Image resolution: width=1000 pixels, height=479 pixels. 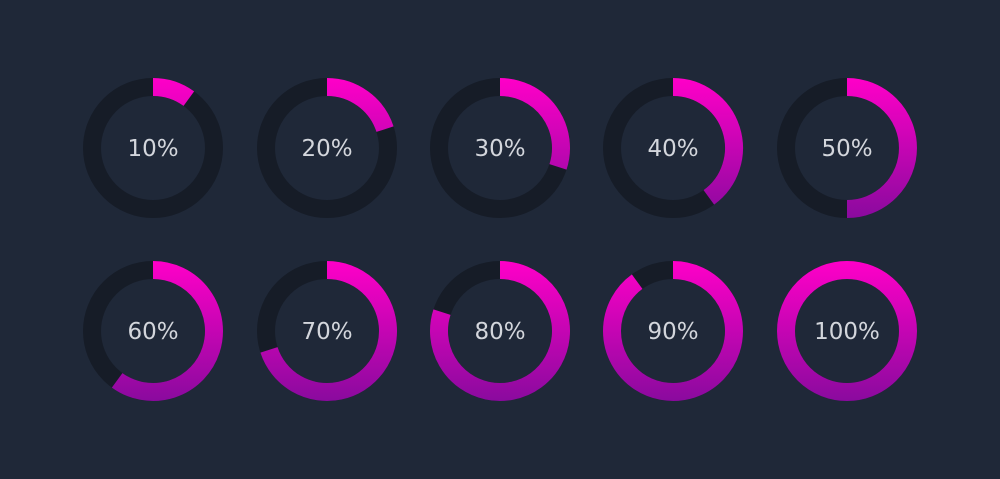 I want to click on value-label: 30%, so click(x=499, y=149).